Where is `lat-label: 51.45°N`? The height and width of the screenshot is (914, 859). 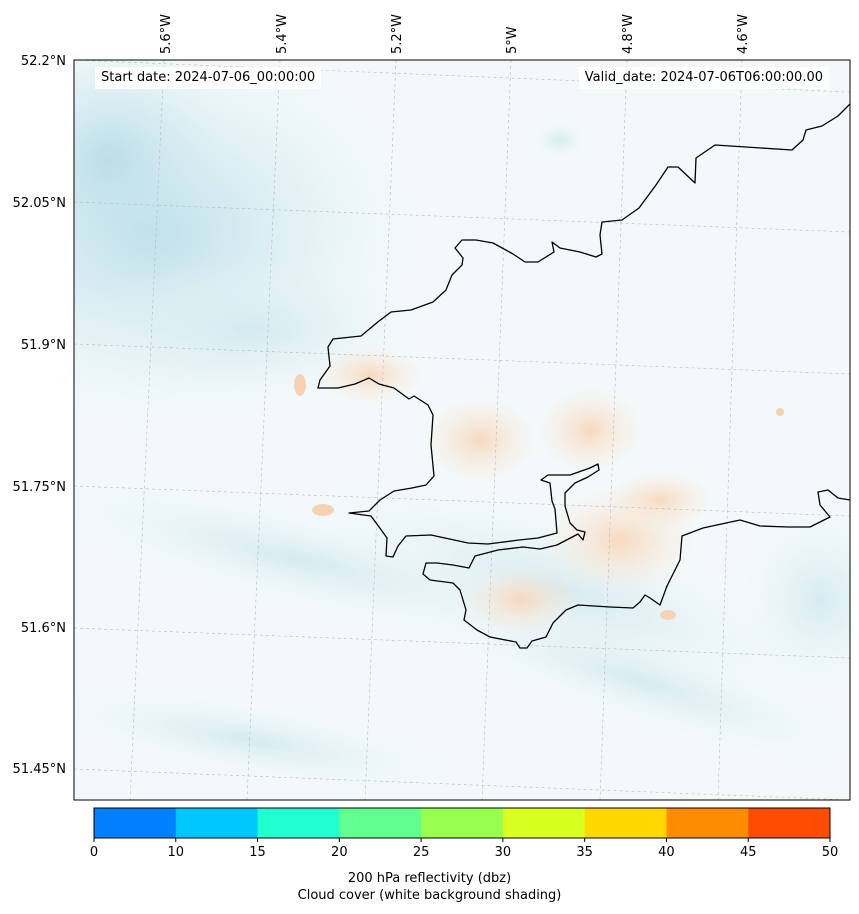 lat-label: 51.45°N is located at coordinates (39, 769).